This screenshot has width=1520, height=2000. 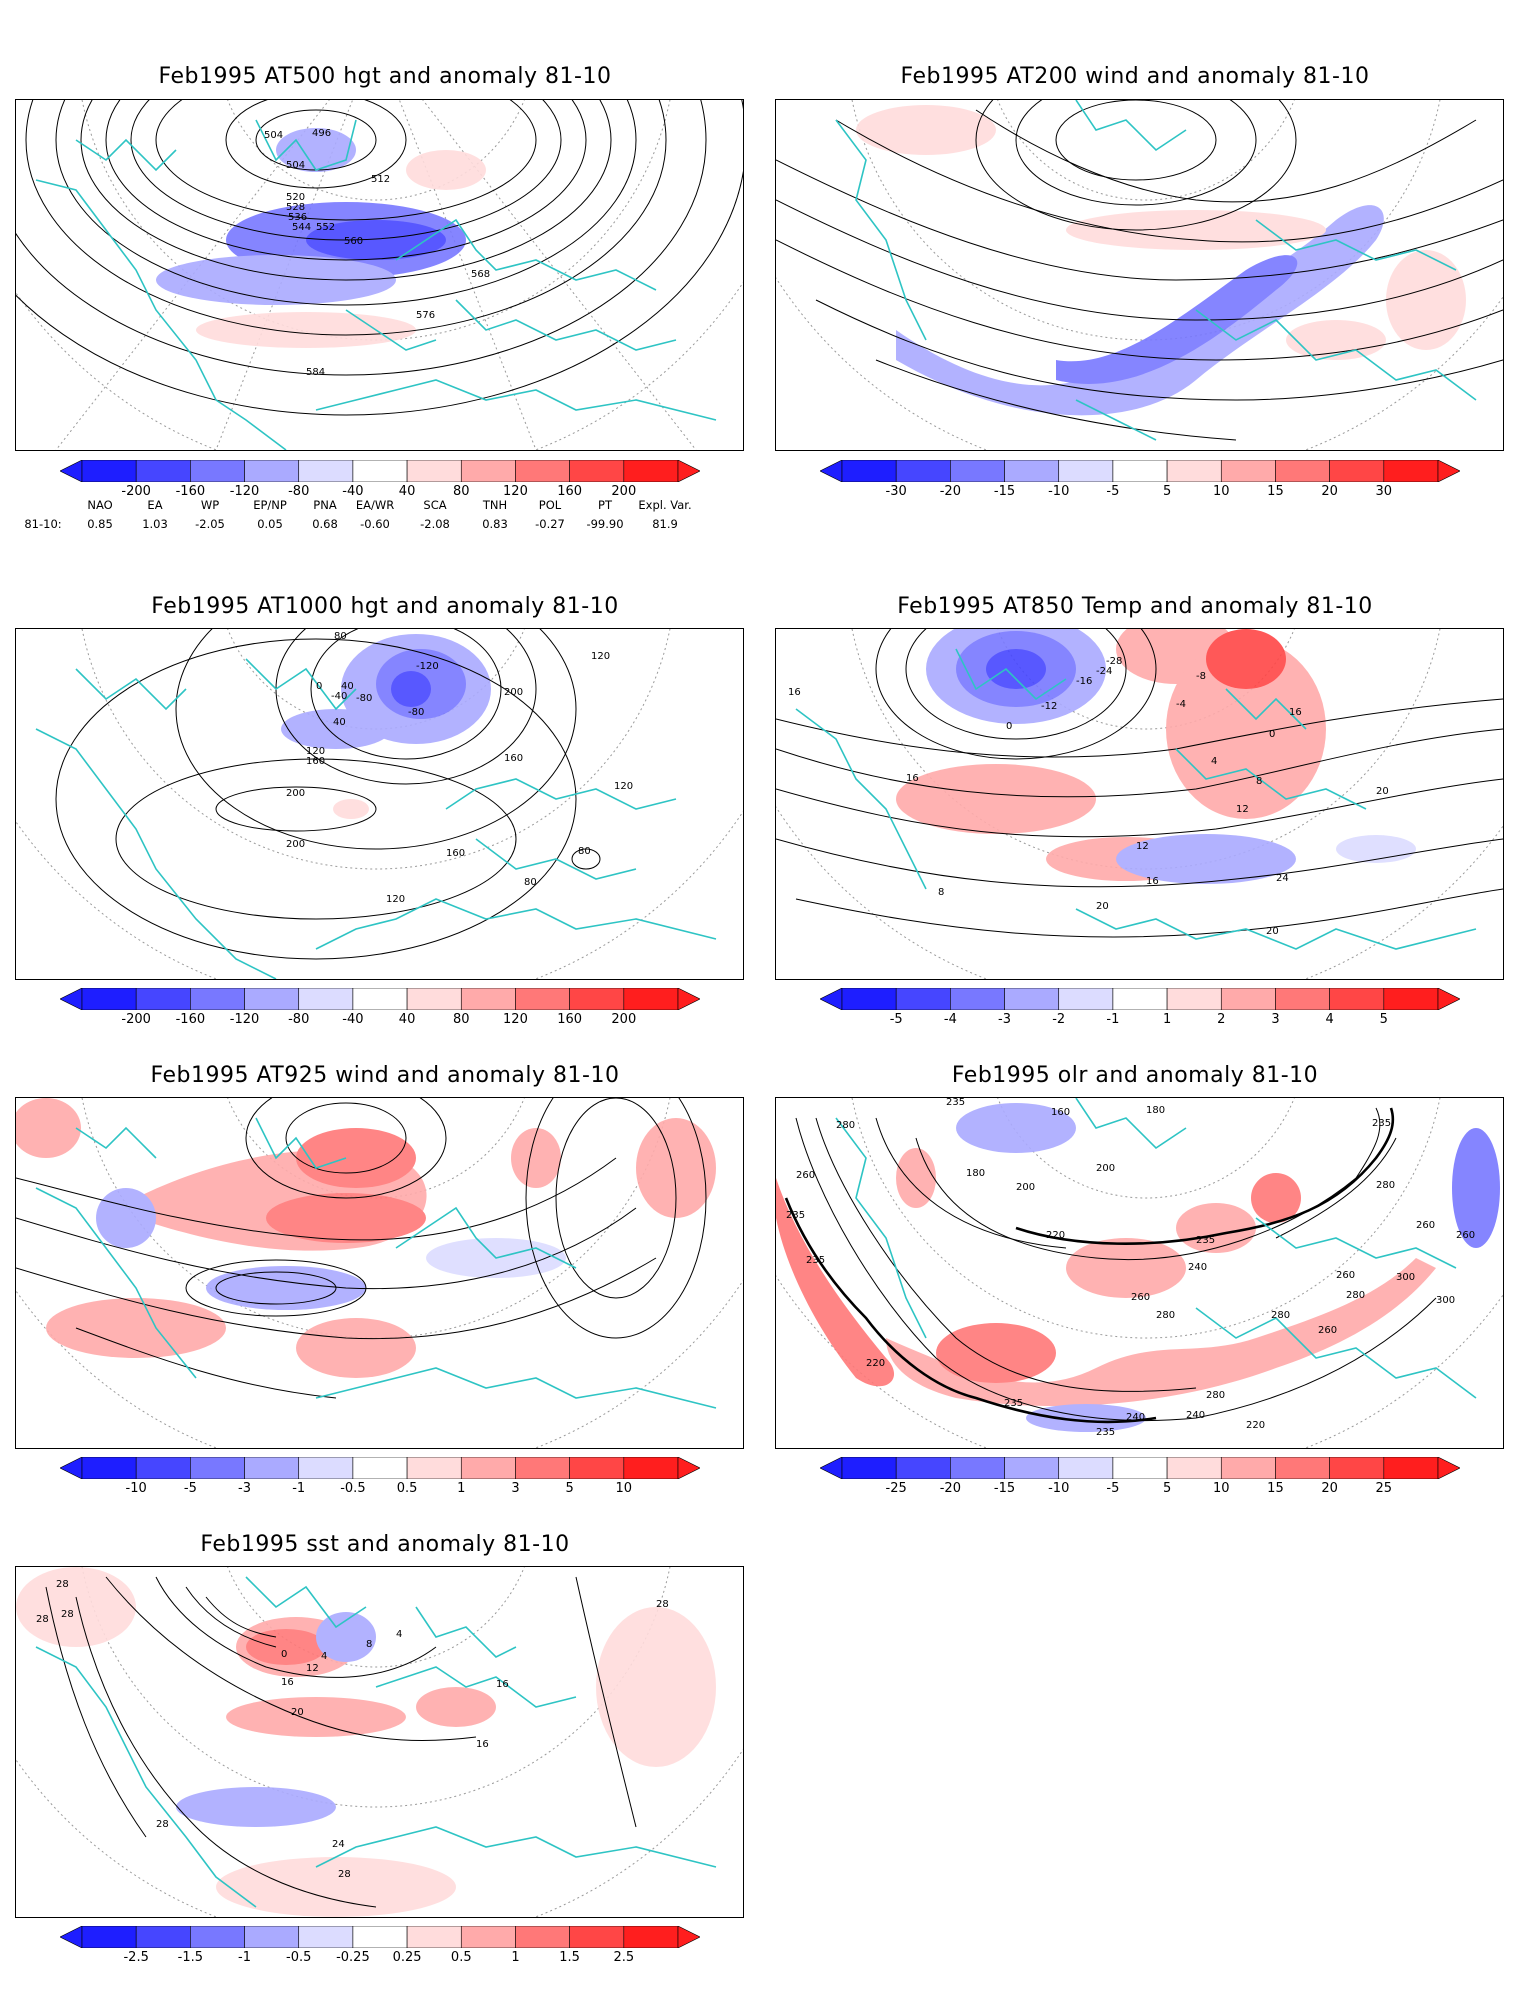 What do you see at coordinates (688, 1468) in the screenshot?
I see `colorbar-max-arrow` at bounding box center [688, 1468].